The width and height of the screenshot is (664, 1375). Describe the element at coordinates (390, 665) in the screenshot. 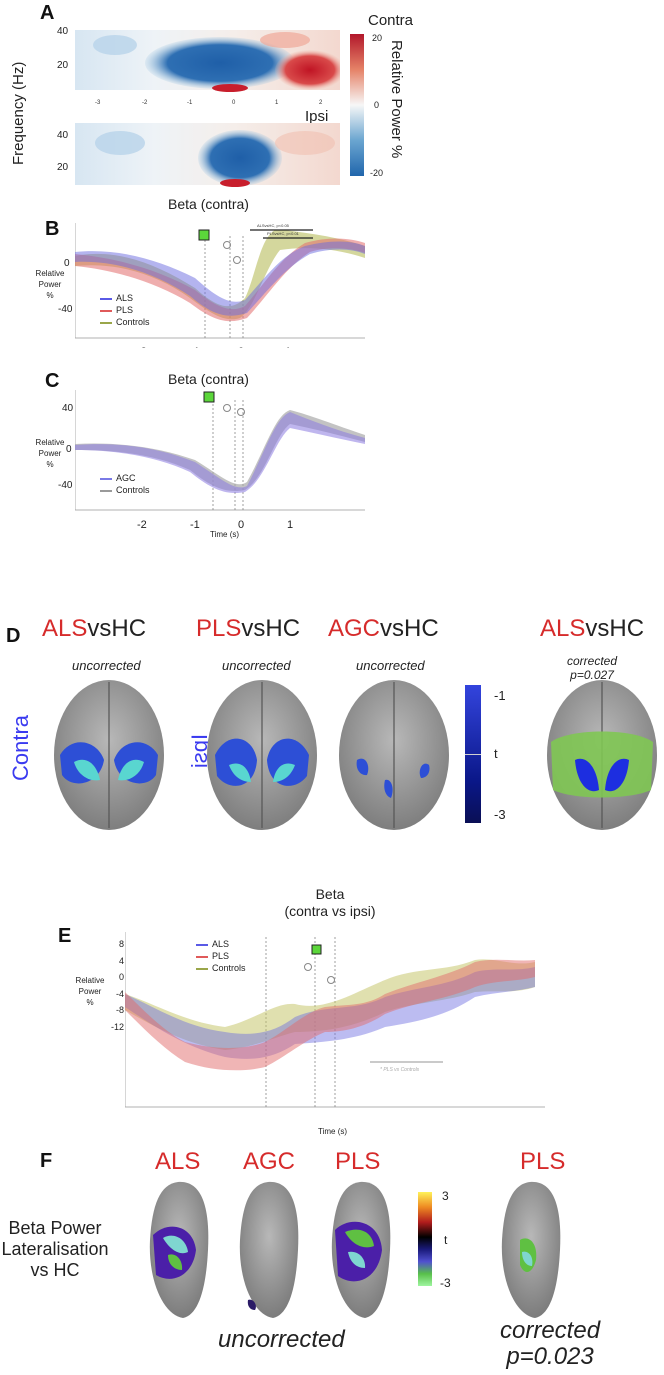

I see `agc-uncorrected-note: uncorrected` at that location.